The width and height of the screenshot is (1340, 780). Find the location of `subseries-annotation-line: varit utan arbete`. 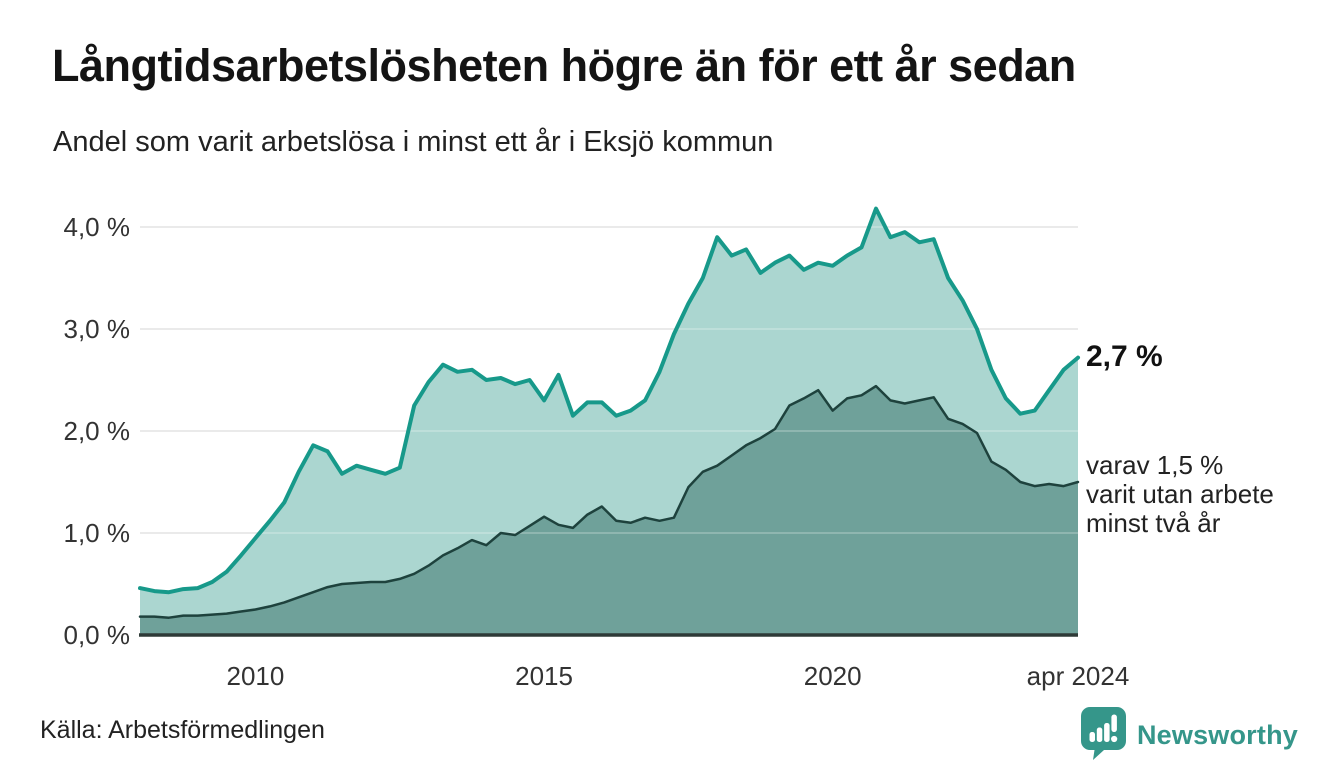

subseries-annotation-line: varit utan arbete is located at coordinates (1180, 494).